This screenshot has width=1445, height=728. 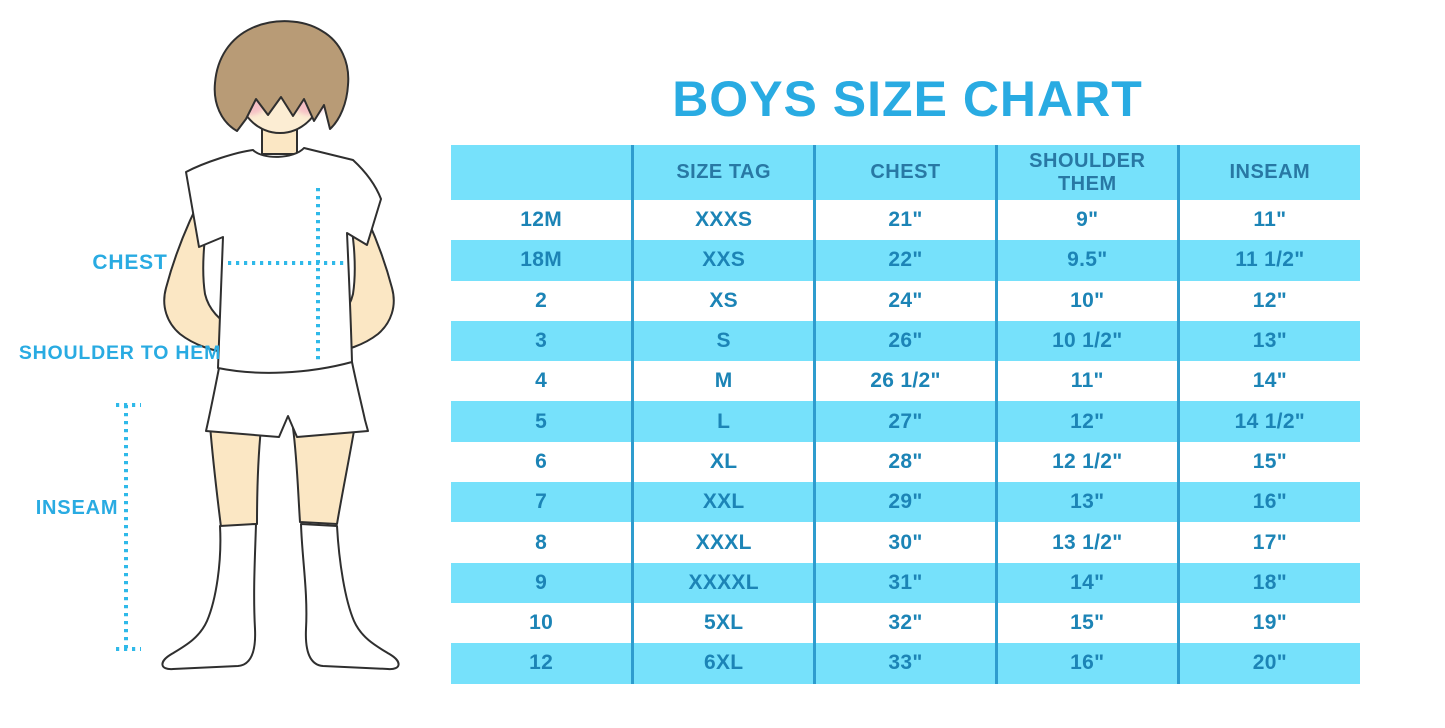 What do you see at coordinates (1088, 381) in the screenshot?
I see `cell-shoulder: 11"` at bounding box center [1088, 381].